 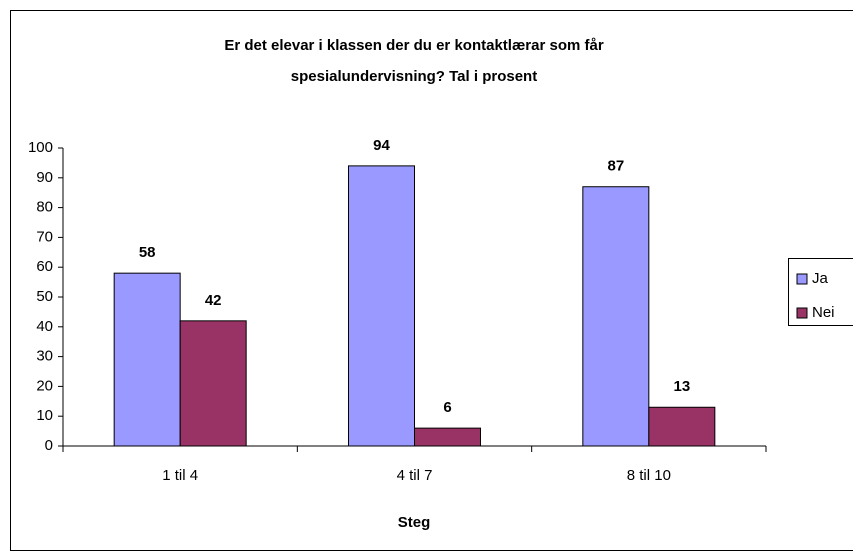 What do you see at coordinates (44, 207) in the screenshot?
I see `y-tick-label: 80` at bounding box center [44, 207].